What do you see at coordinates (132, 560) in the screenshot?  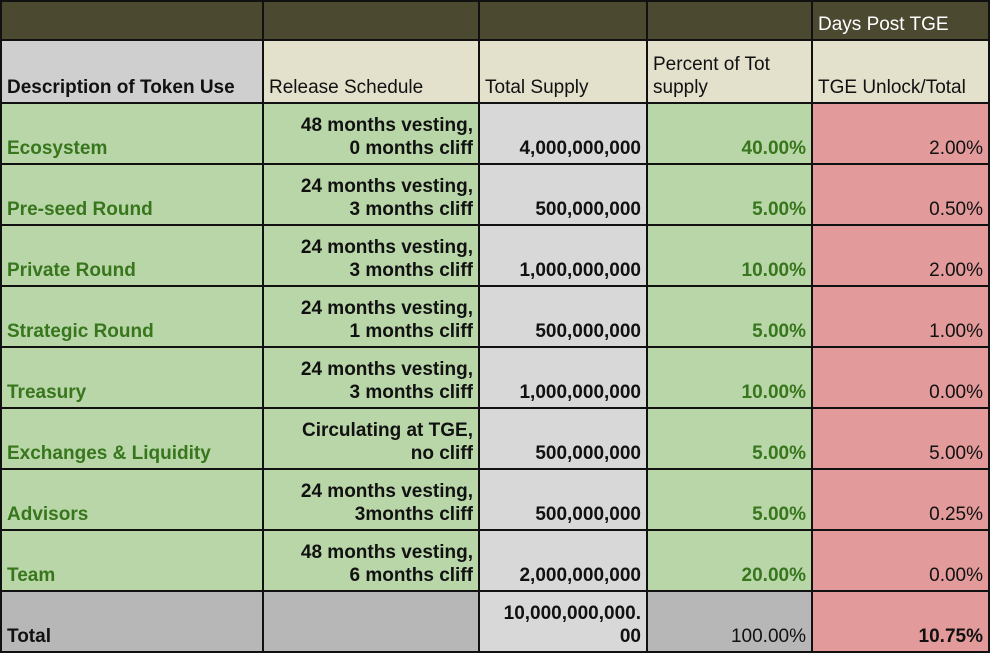 I see `row-name-cell: Team` at bounding box center [132, 560].